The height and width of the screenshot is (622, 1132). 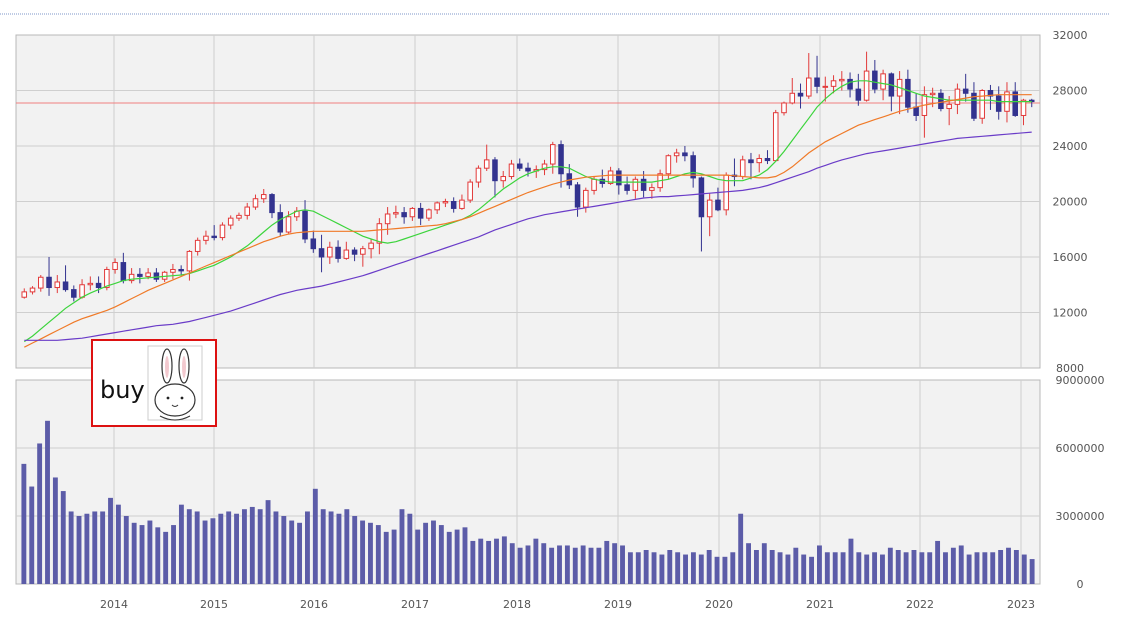 I want to click on price-y-tick-label: 32000, so click(x=1070, y=35).